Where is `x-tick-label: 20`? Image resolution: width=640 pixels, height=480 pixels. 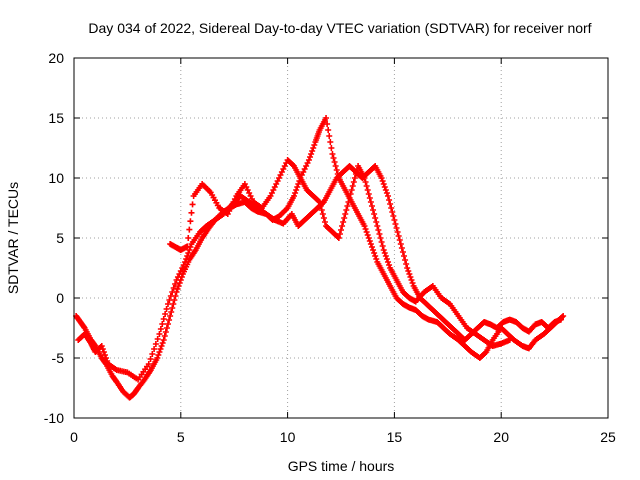
x-tick-label: 20 is located at coordinates (501, 437).